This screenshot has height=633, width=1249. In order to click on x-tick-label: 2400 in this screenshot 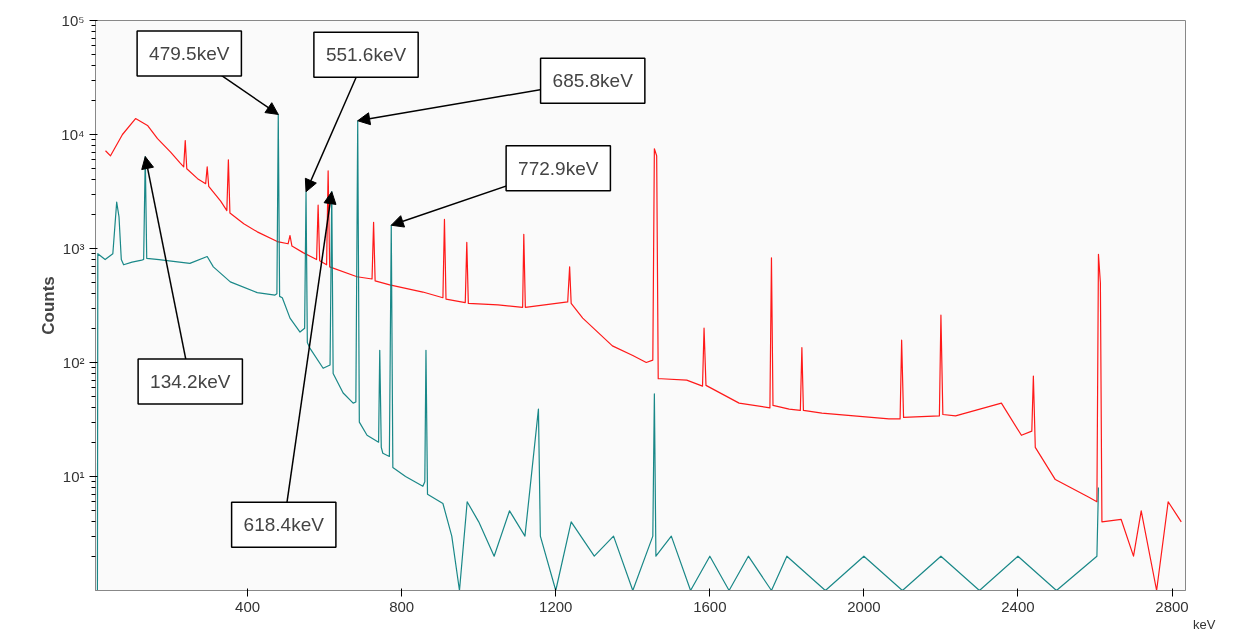, I will do `click(1018, 606)`.